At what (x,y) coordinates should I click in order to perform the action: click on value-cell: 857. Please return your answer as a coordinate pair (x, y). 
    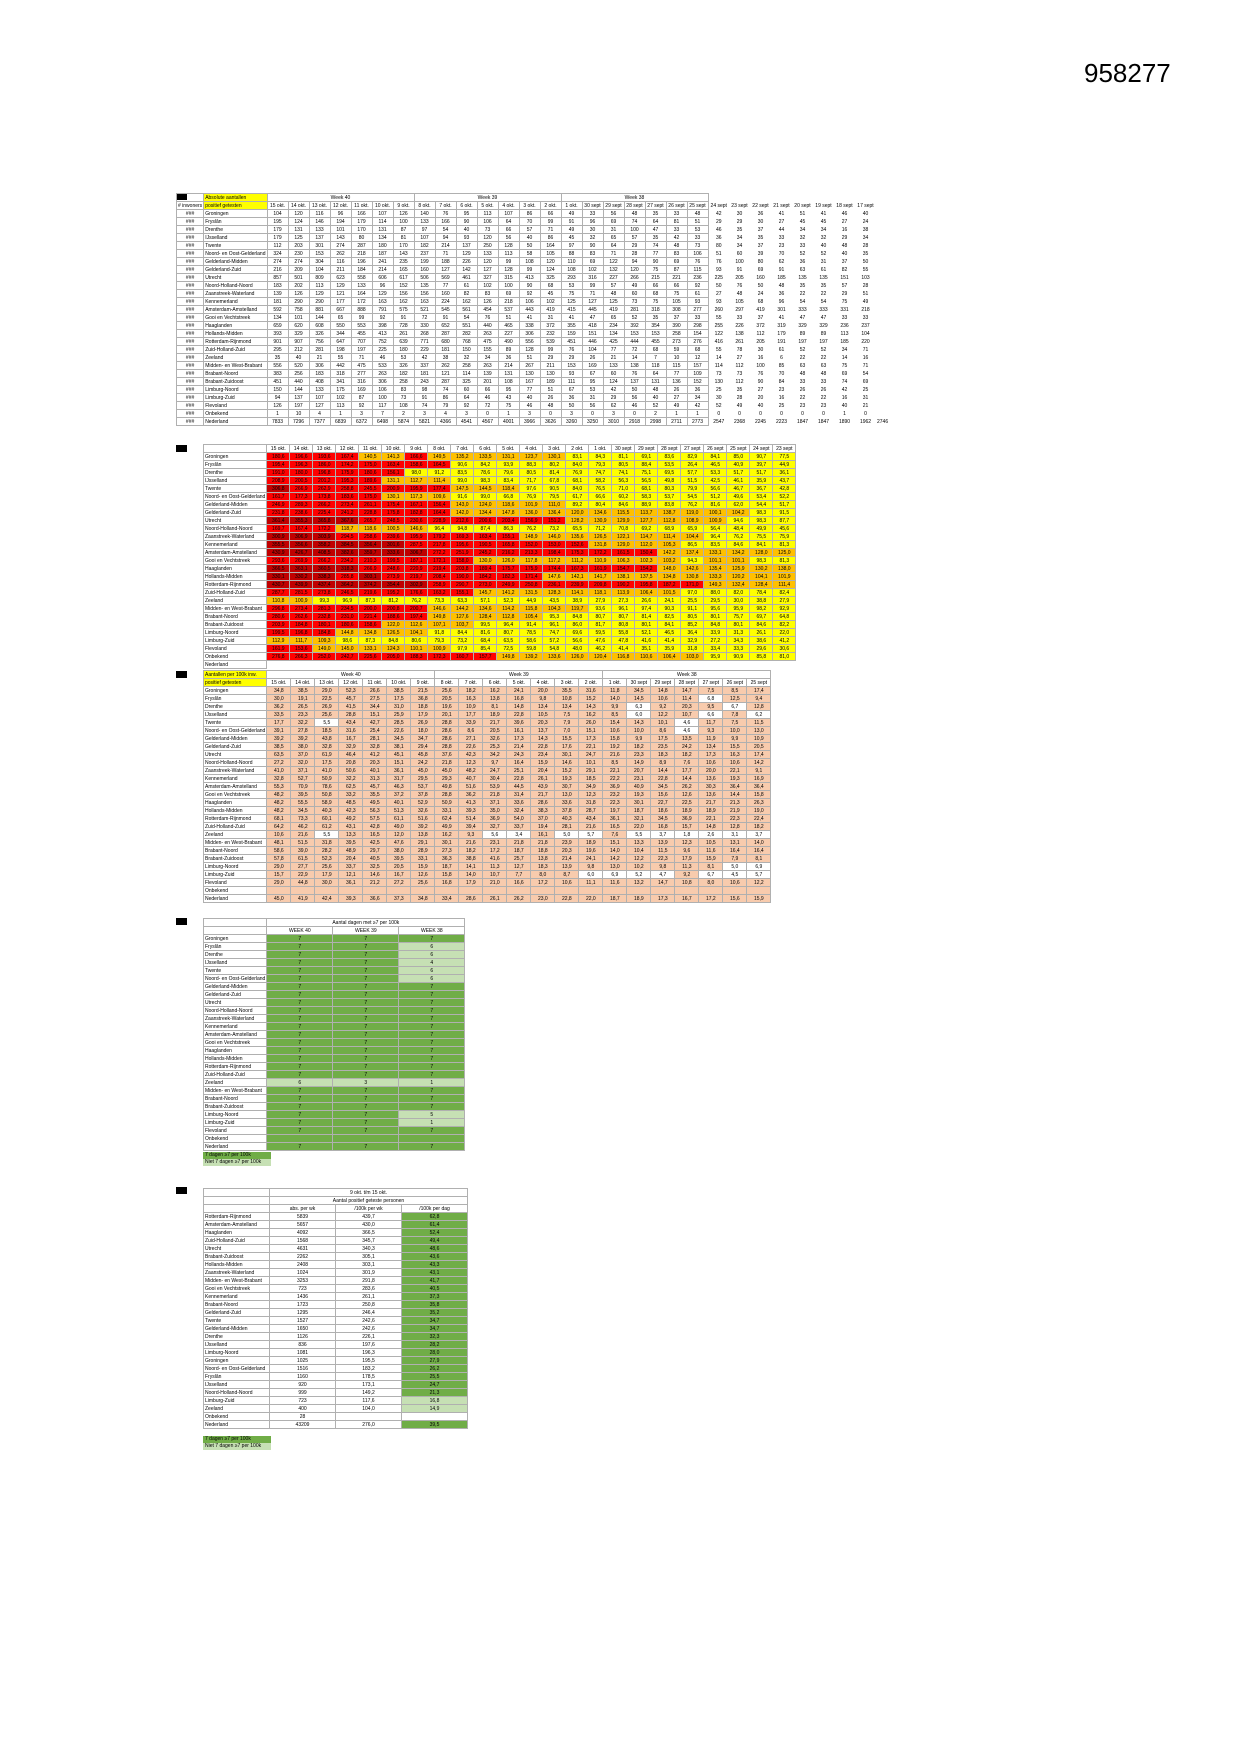
    Looking at the image, I should click on (277, 277).